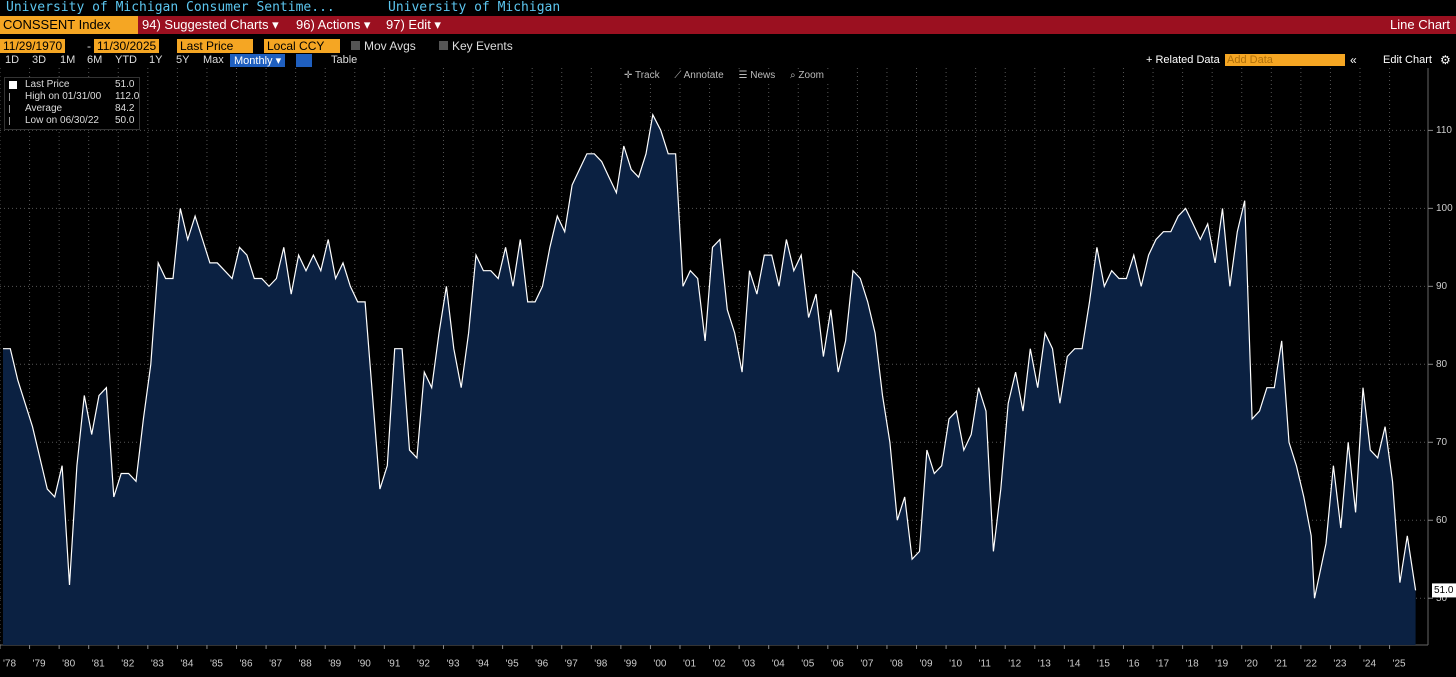 The width and height of the screenshot is (1456, 677). What do you see at coordinates (39, 664) in the screenshot?
I see `x-tick-label: '79` at bounding box center [39, 664].